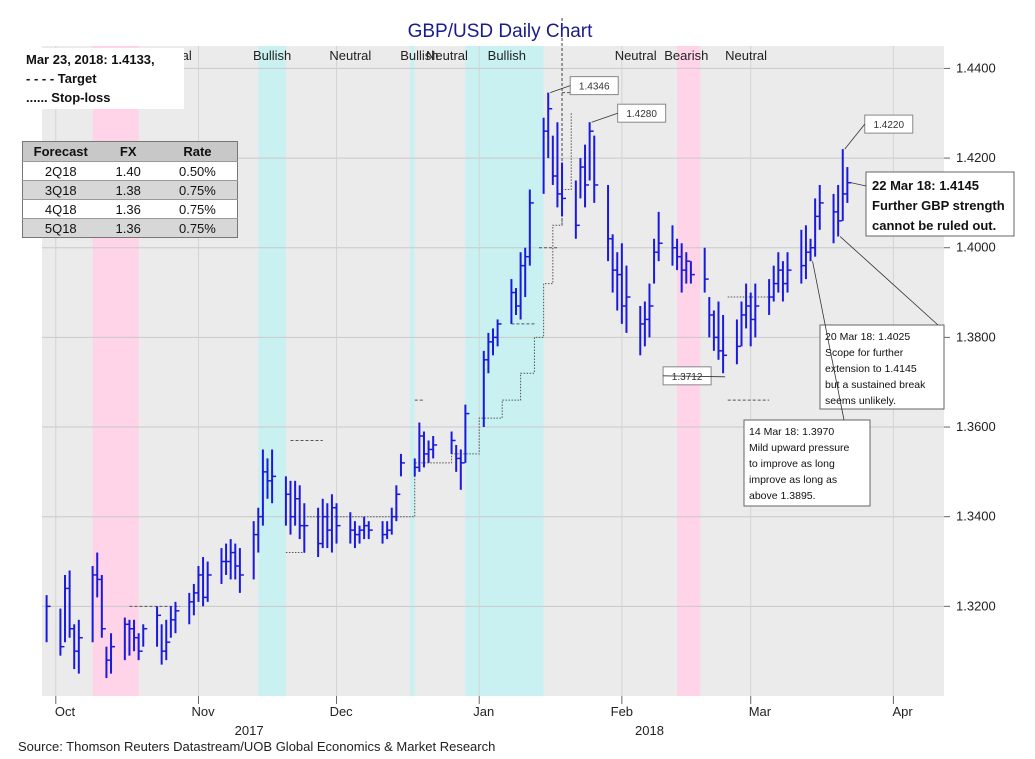 Image resolution: width=1035 pixels, height=759 pixels. Describe the element at coordinates (594, 87) in the screenshot. I see `price-tag-text: 1.4346` at that location.